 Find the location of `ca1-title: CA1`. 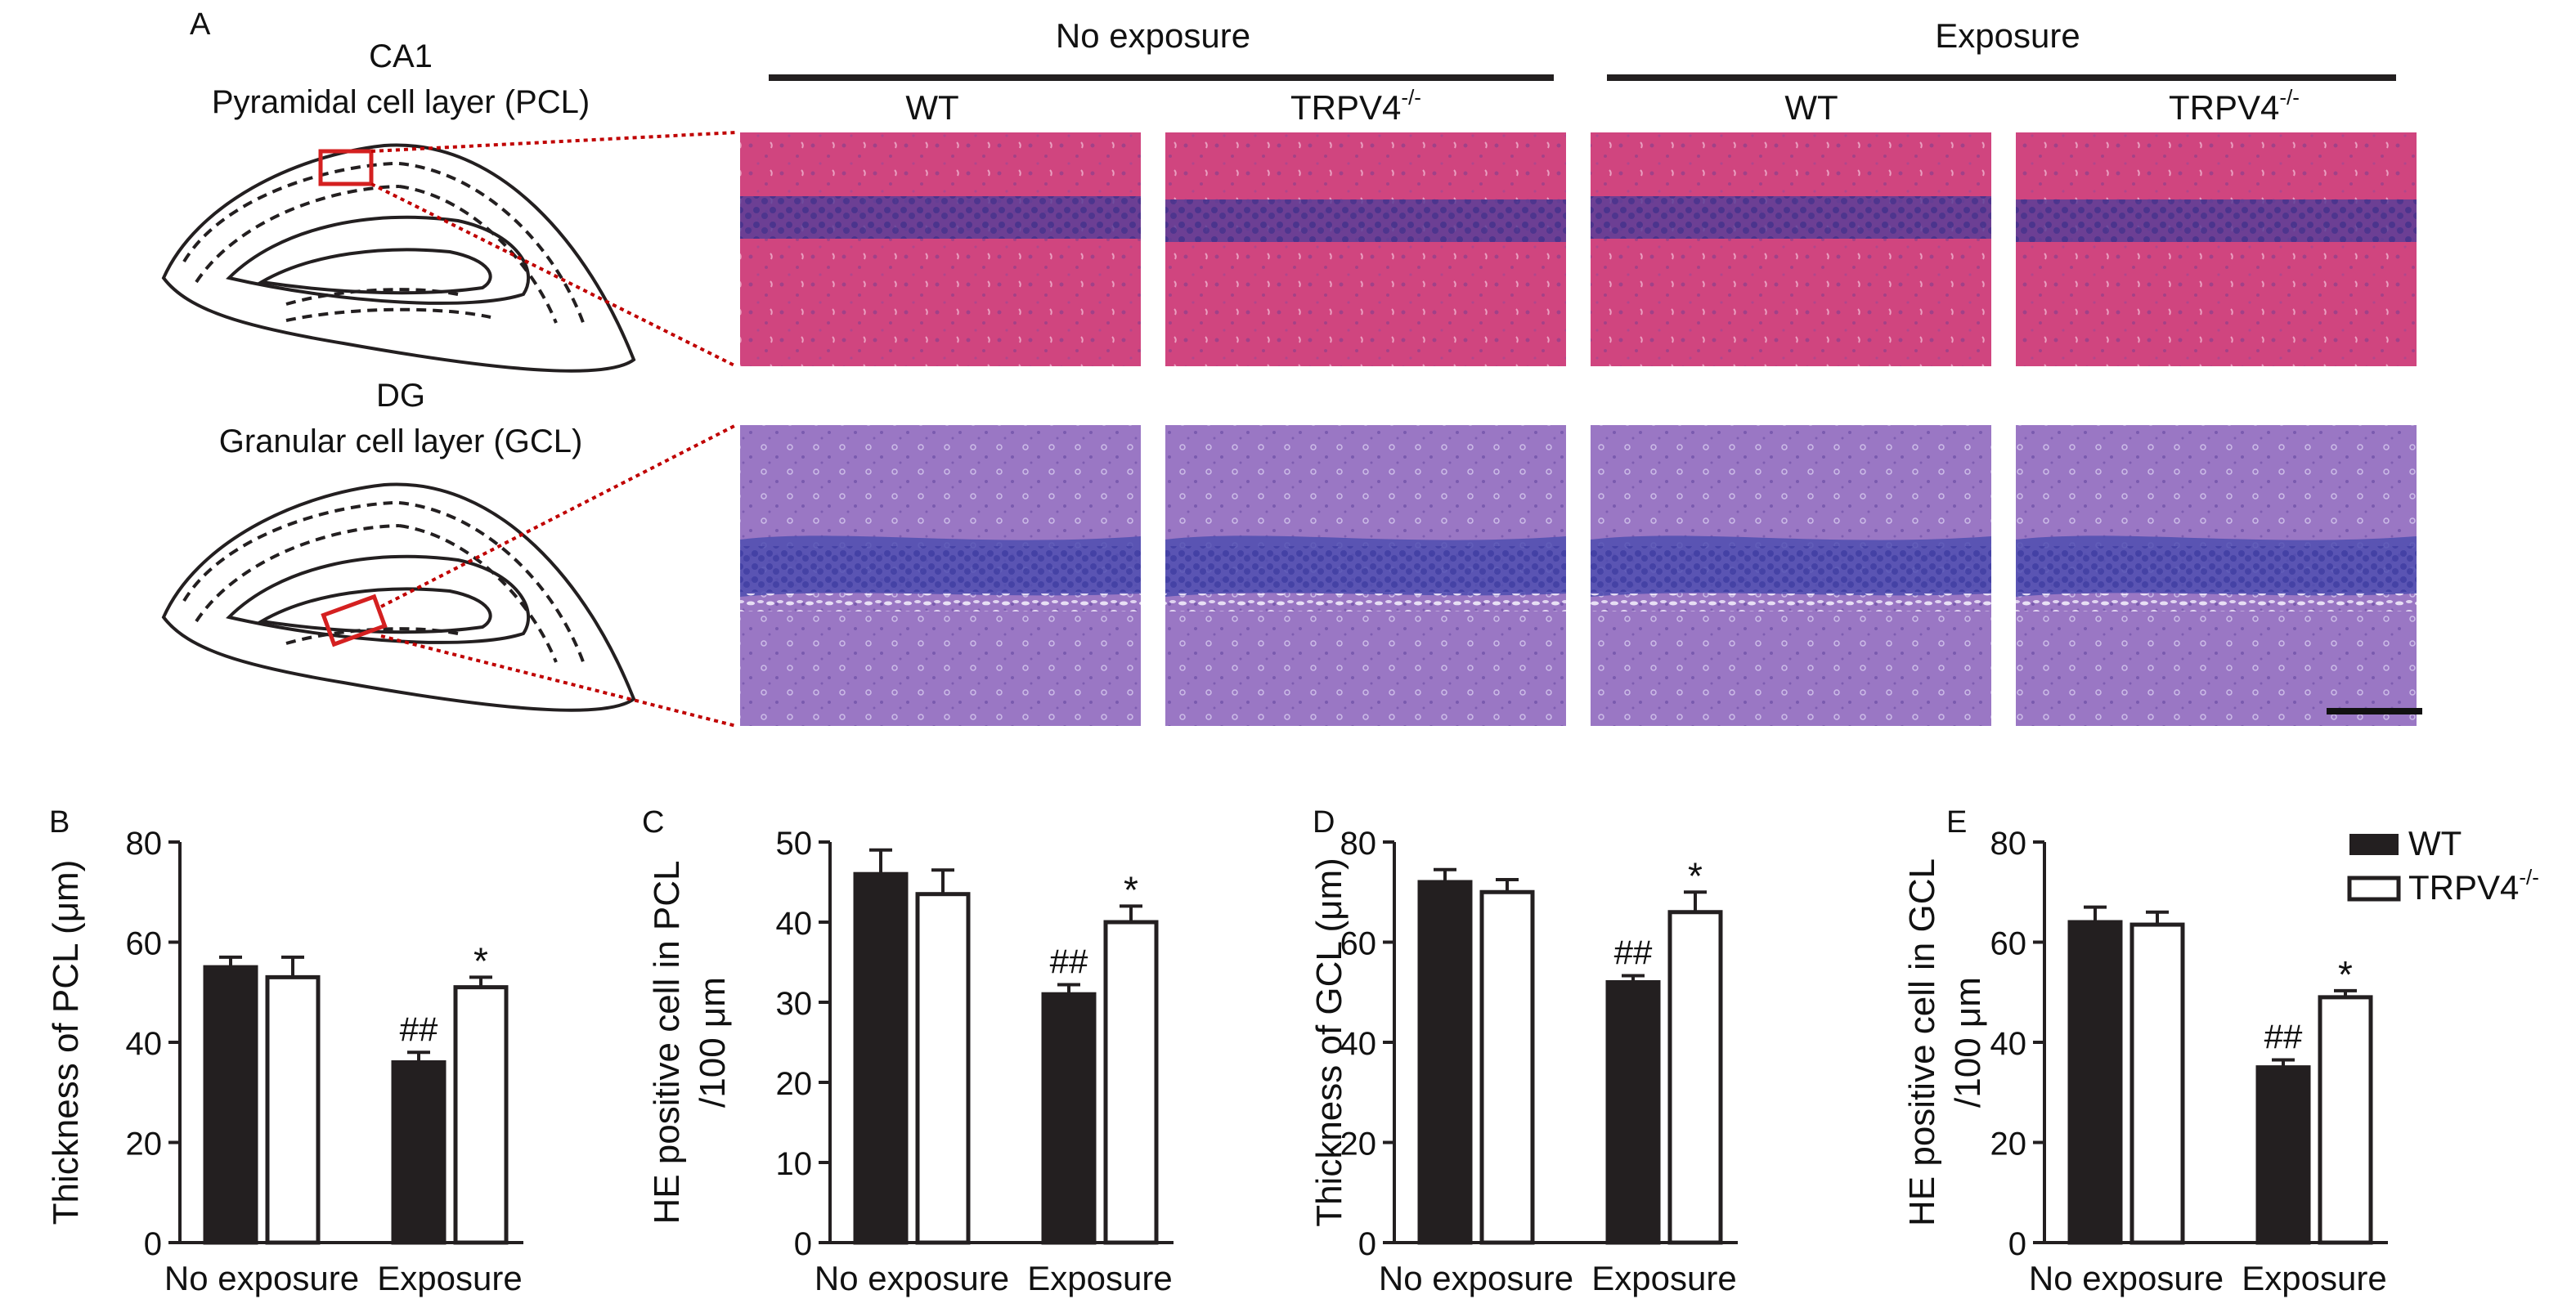

ca1-title: CA1 is located at coordinates (401, 56).